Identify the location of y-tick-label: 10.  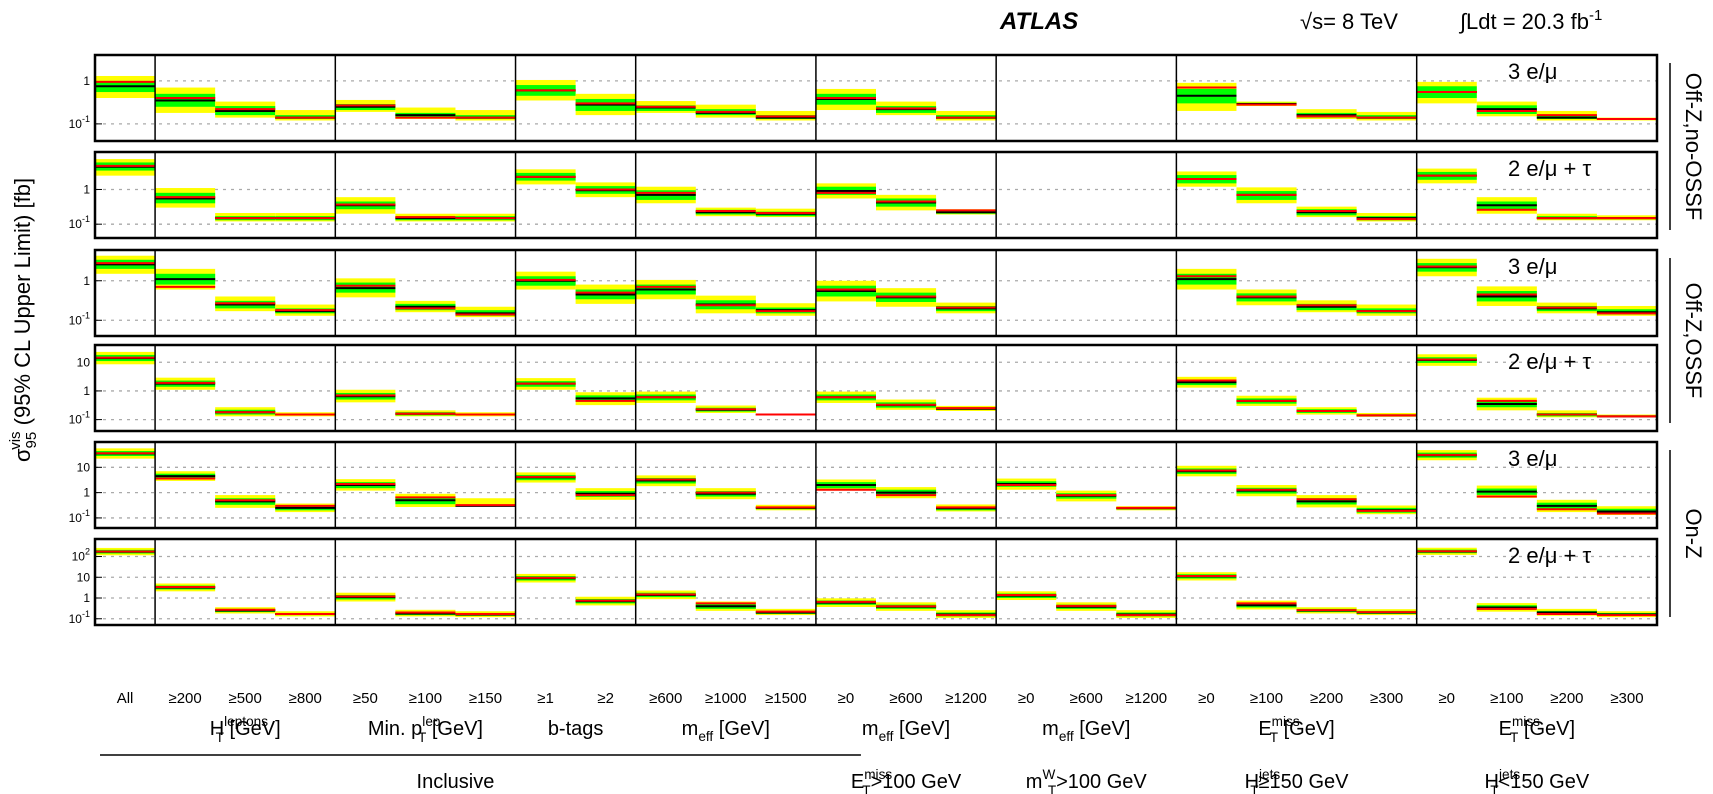
(84, 362).